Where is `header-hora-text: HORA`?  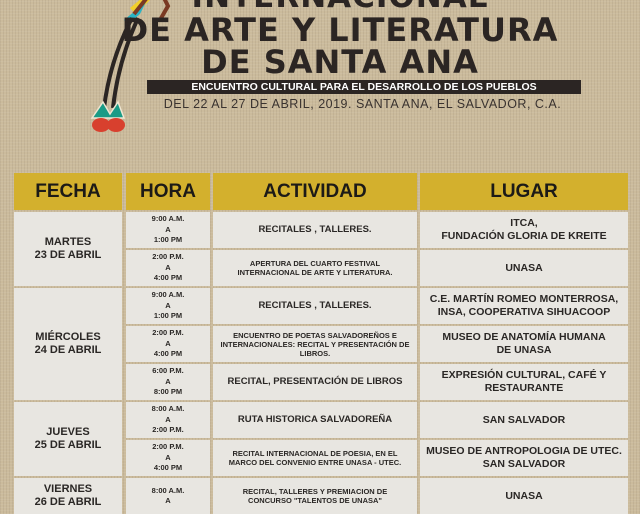 header-hora-text: HORA is located at coordinates (168, 191).